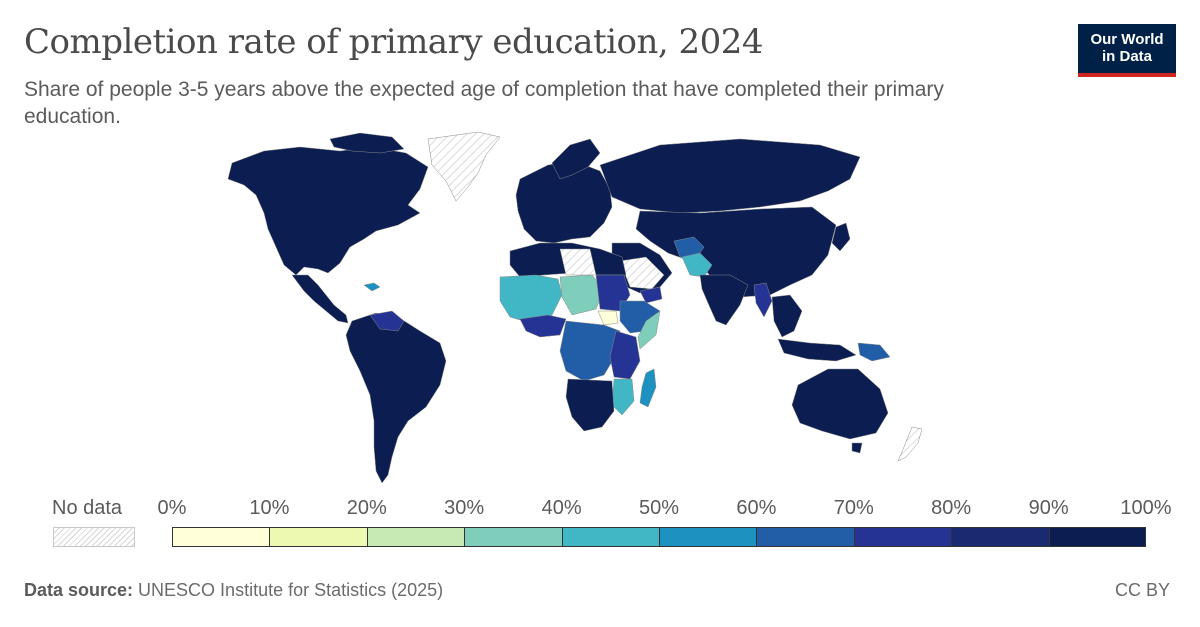  Describe the element at coordinates (840, 404) in the screenshot. I see `region-australia` at that location.